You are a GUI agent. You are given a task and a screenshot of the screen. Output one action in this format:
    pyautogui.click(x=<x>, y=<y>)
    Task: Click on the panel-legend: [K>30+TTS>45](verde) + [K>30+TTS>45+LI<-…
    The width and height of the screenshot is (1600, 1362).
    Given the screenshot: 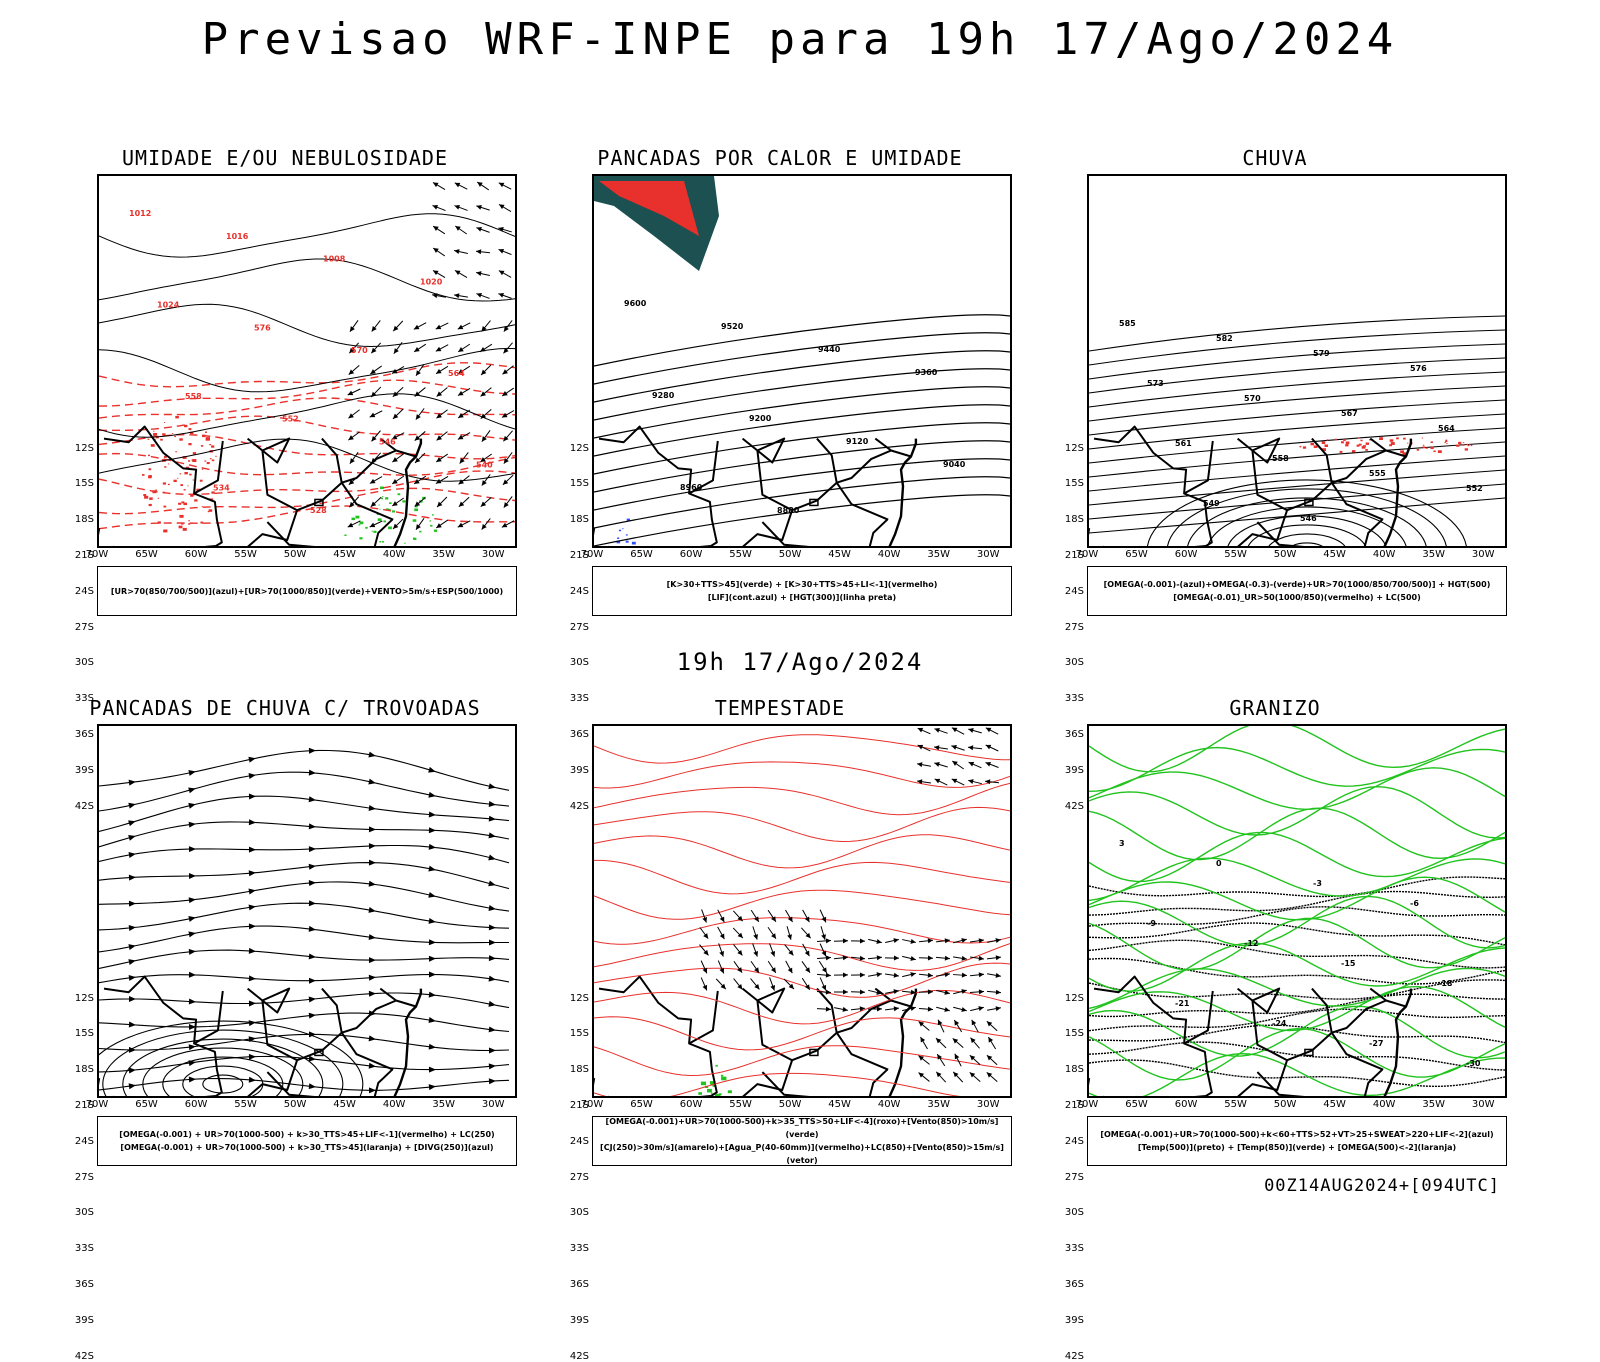 What is the action you would take?
    pyautogui.click(x=802, y=591)
    